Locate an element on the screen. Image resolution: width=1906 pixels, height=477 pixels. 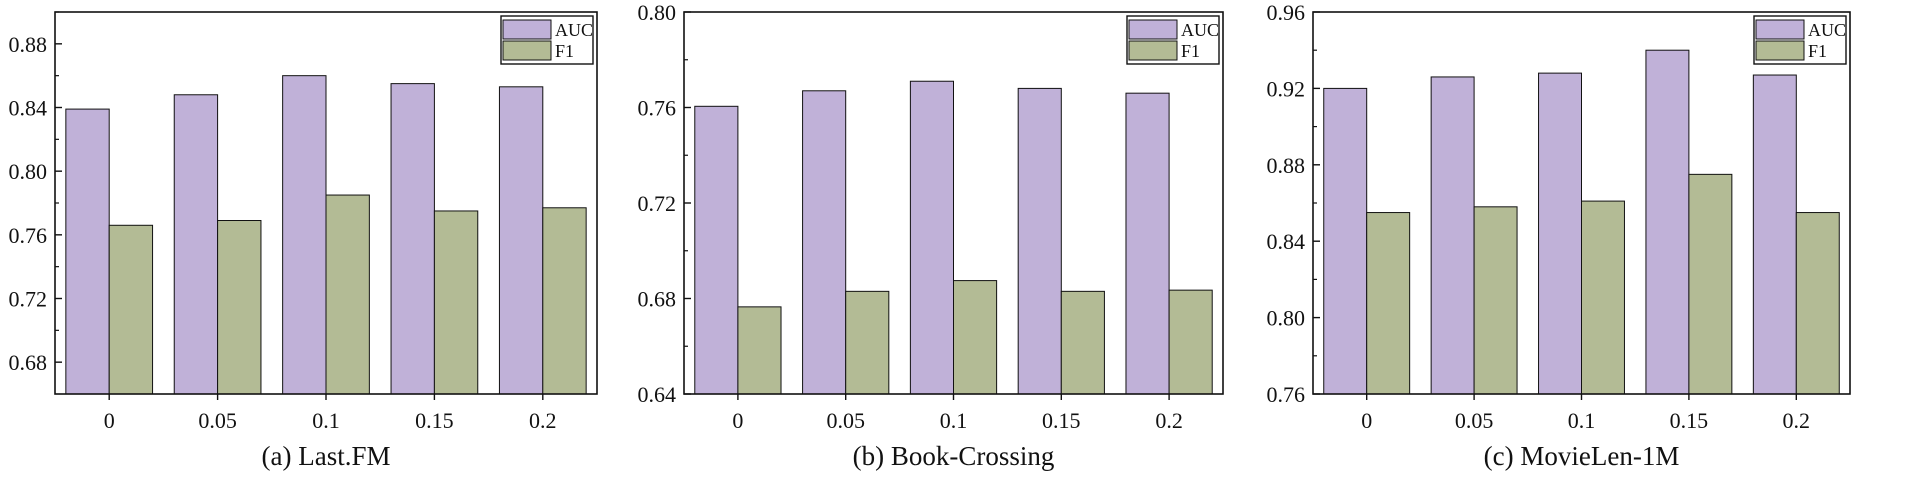
chart-caption: (a) Last.FM is located at coordinates (326, 456).